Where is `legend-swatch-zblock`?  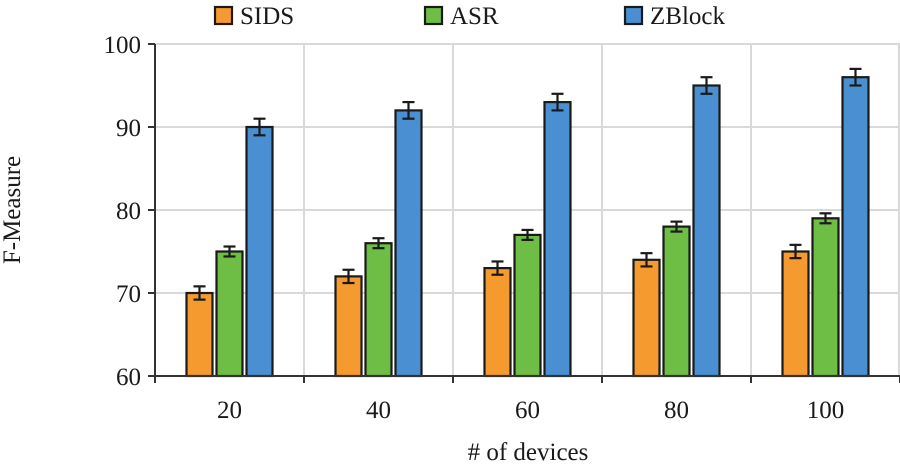
legend-swatch-zblock is located at coordinates (633, 15).